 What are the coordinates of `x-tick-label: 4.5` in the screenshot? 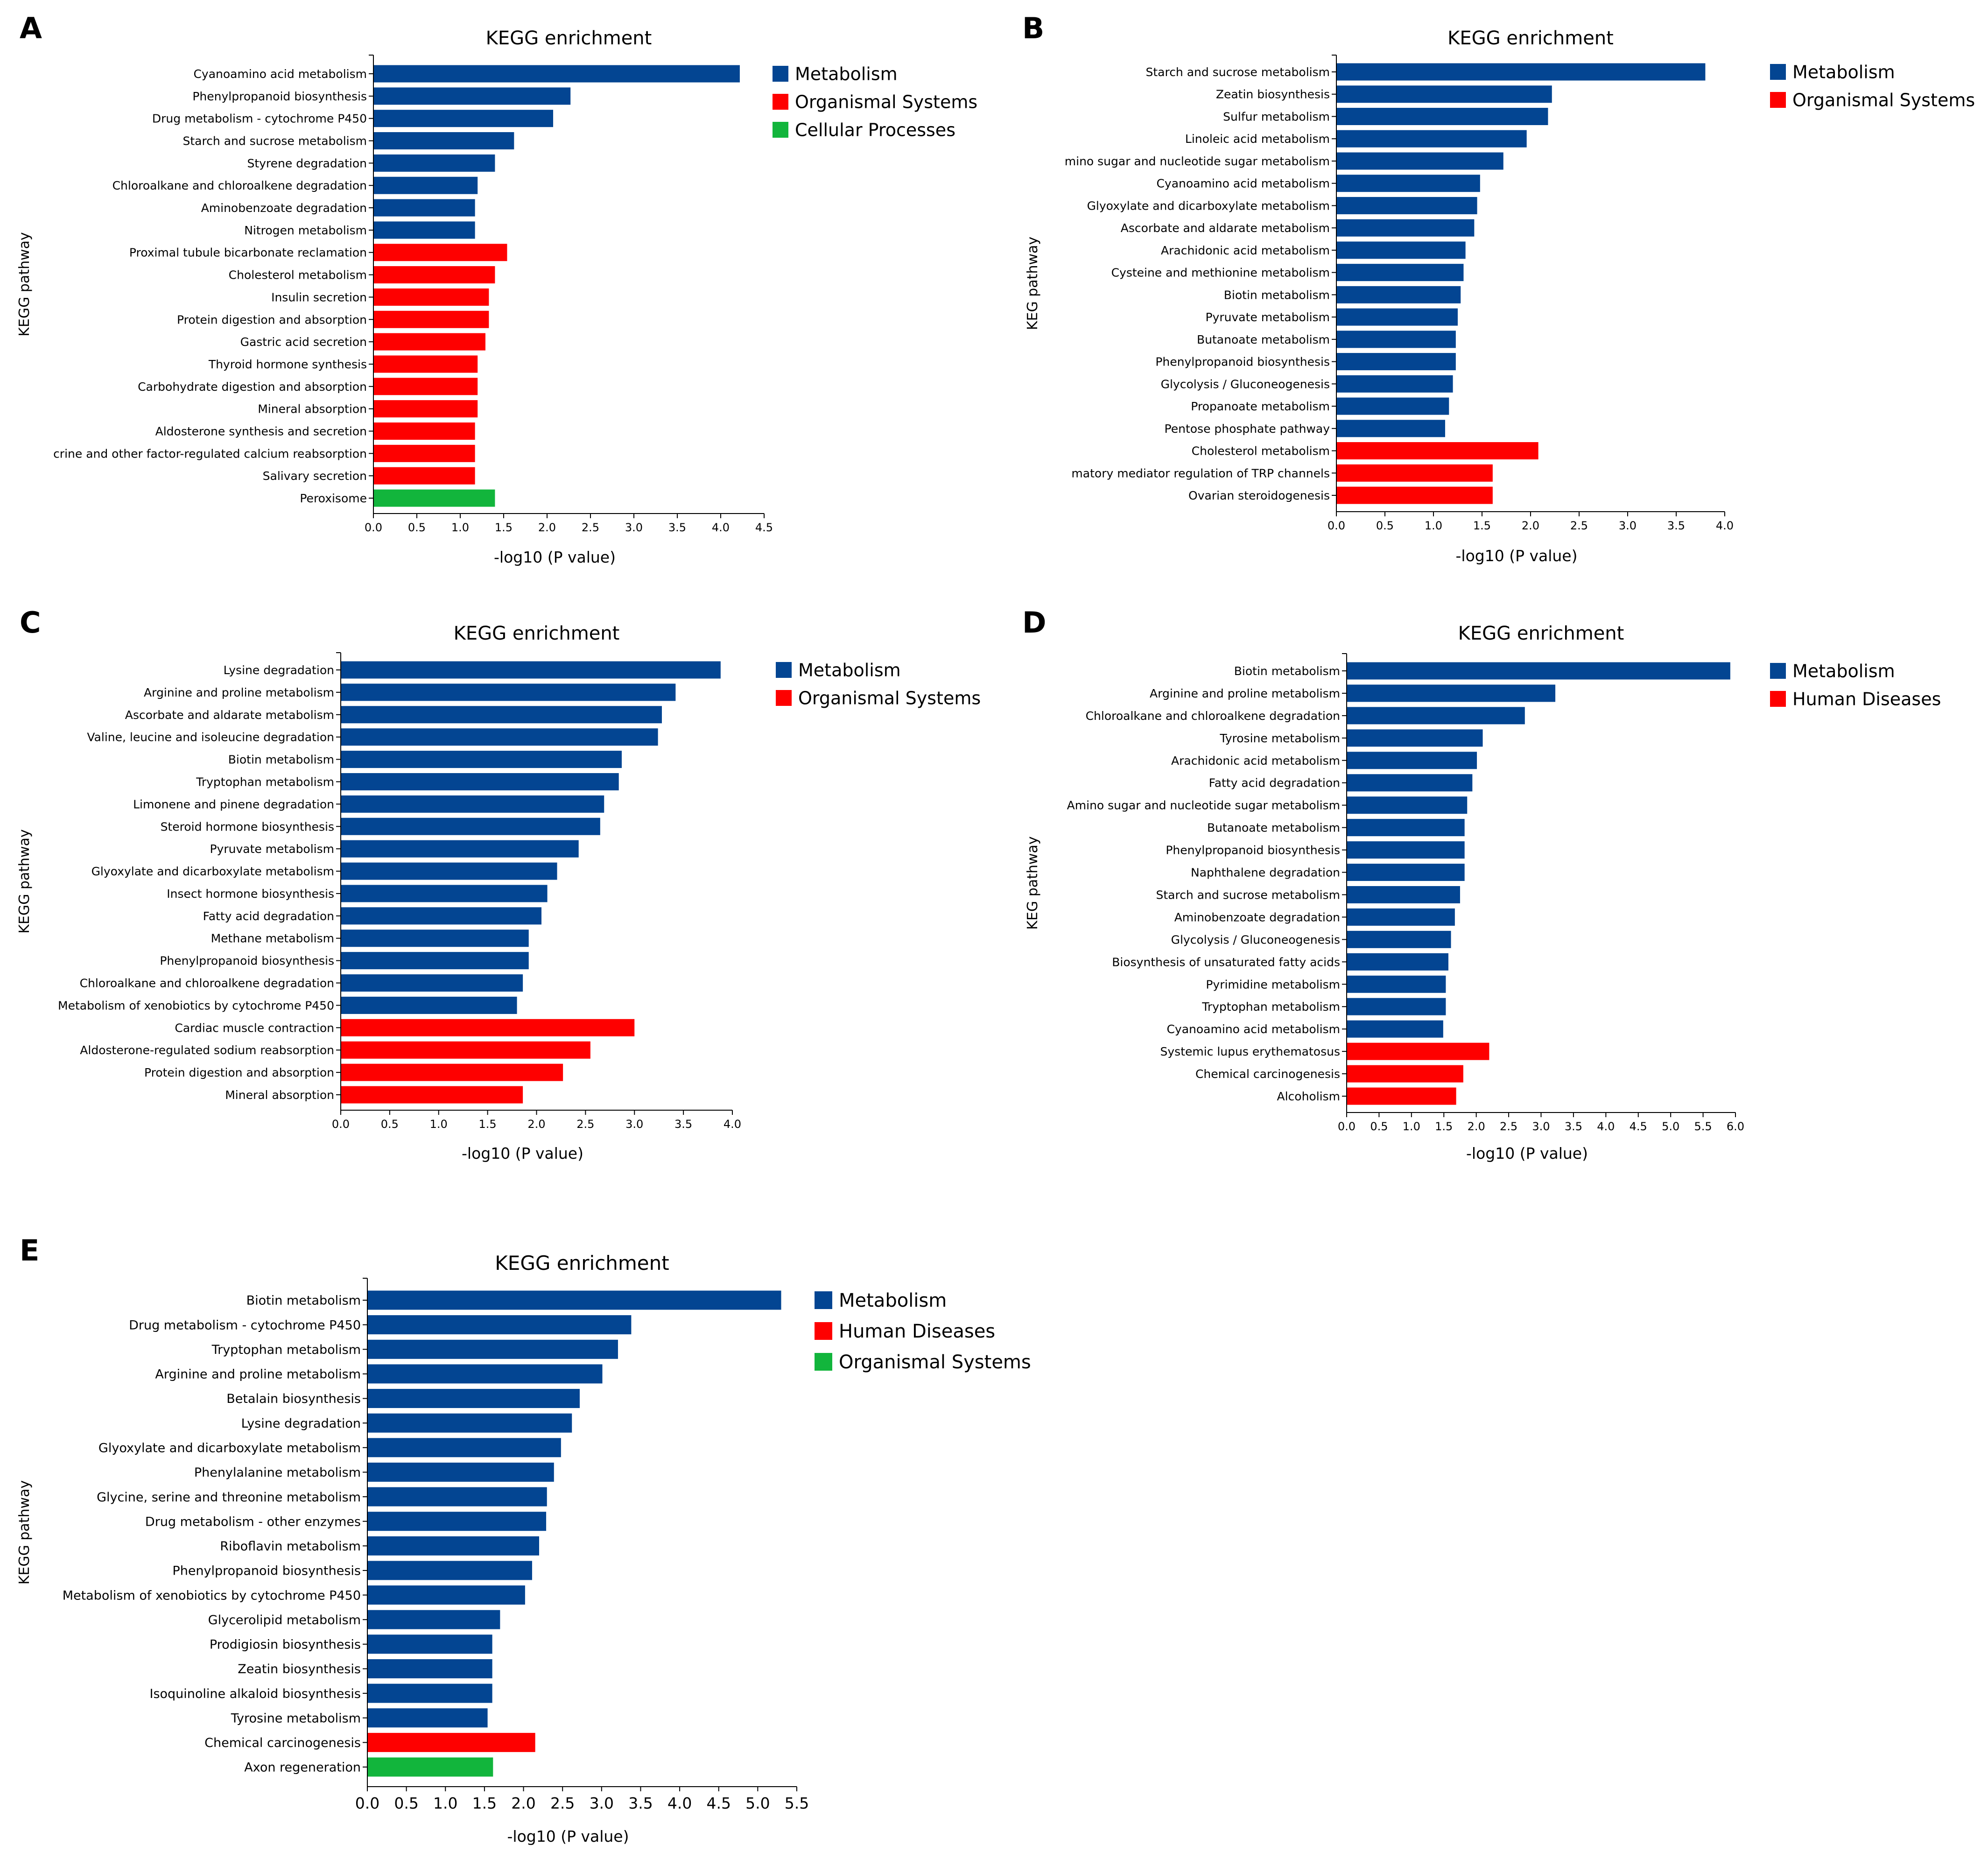 It's located at (764, 528).